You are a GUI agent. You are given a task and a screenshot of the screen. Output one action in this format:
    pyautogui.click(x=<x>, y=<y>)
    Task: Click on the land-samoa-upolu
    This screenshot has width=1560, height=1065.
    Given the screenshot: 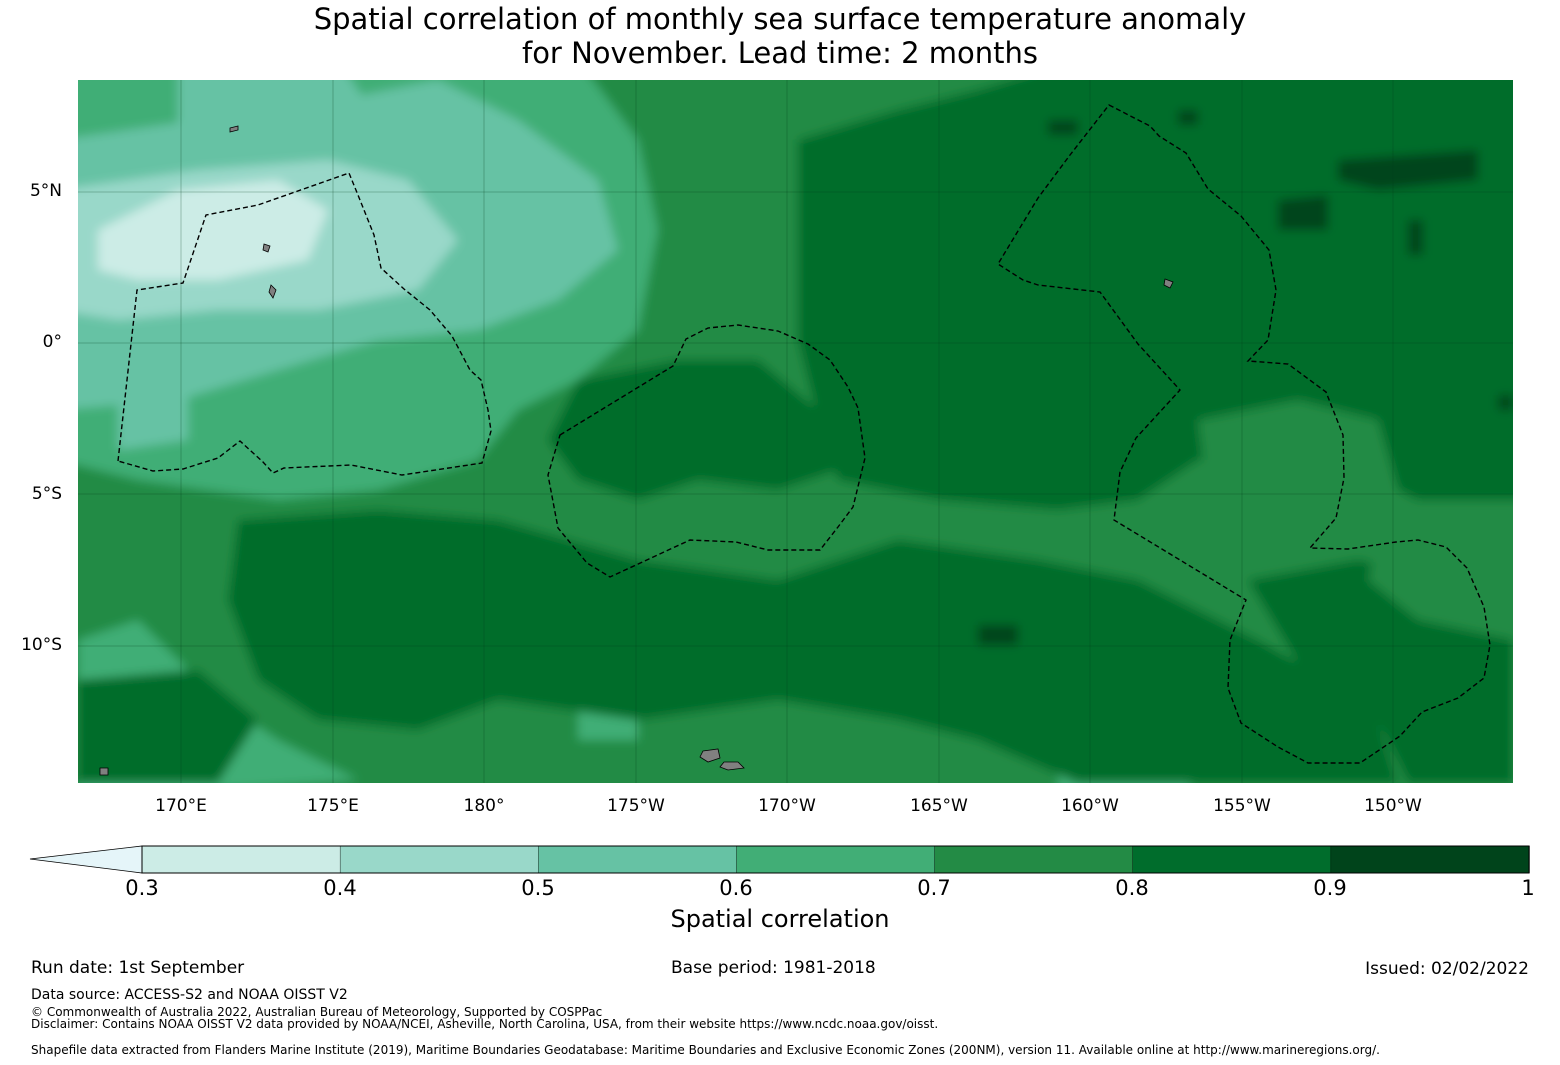 What is the action you would take?
    pyautogui.click(x=710, y=755)
    